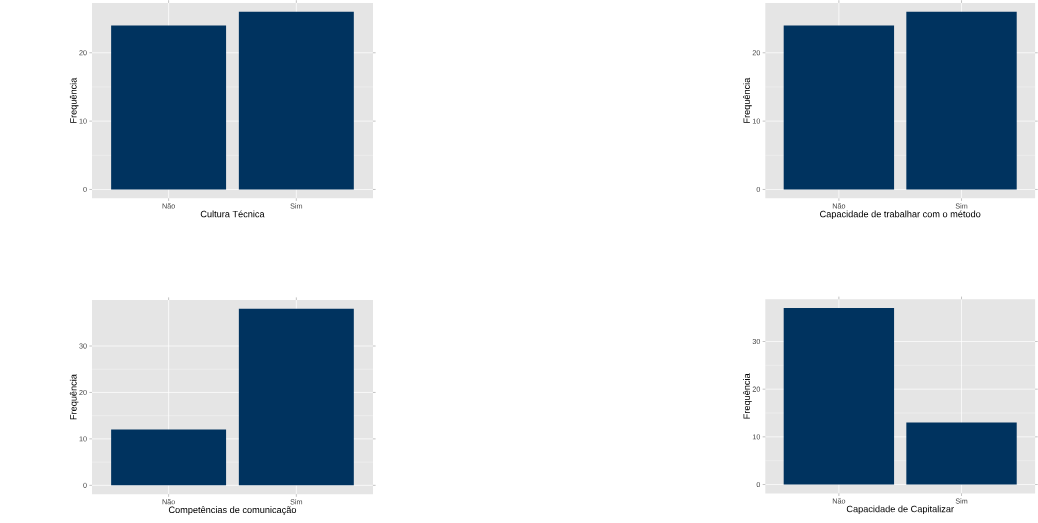 The height and width of the screenshot is (523, 1038). What do you see at coordinates (900, 510) in the screenshot?
I see `x-axis-title: Capacidade de Capitalizar` at bounding box center [900, 510].